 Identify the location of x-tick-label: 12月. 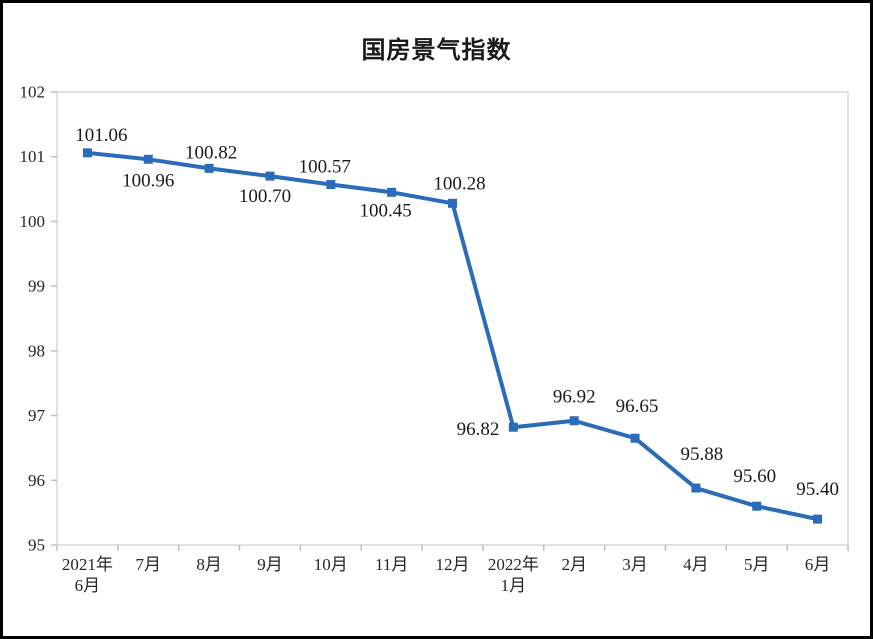
(453, 564).